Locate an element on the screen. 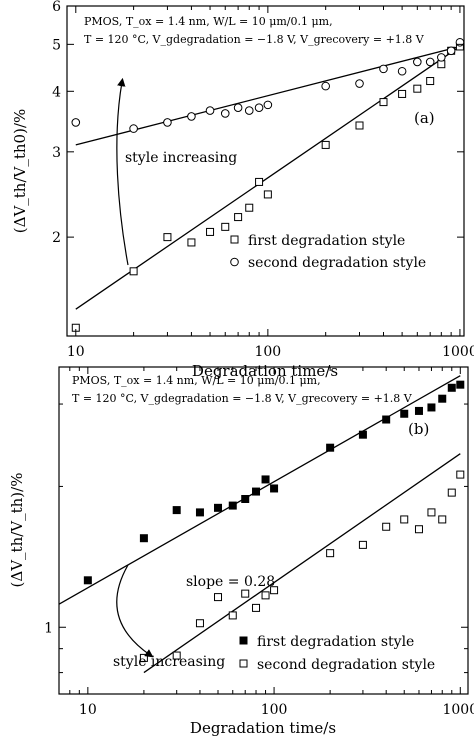 The width and height of the screenshot is (474, 741). y-tick-label: 2 is located at coordinates (56, 238).